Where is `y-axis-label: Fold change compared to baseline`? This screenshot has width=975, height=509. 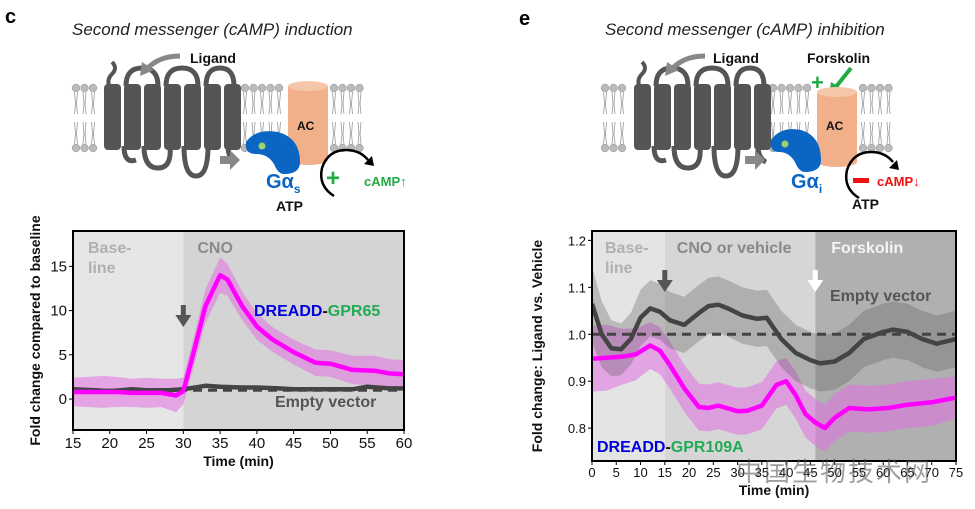 y-axis-label: Fold change compared to baseline is located at coordinates (35, 330).